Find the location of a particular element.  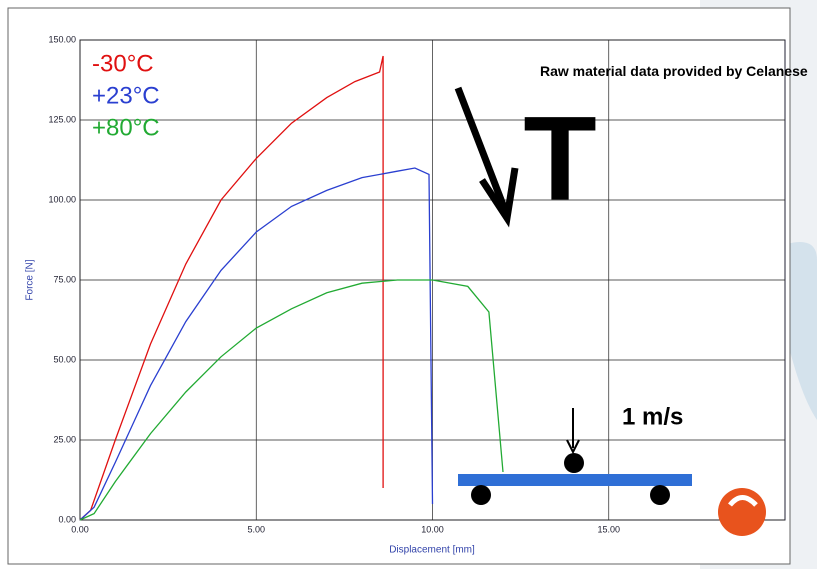

y-tick-label: 25.00 is located at coordinates (64, 439).